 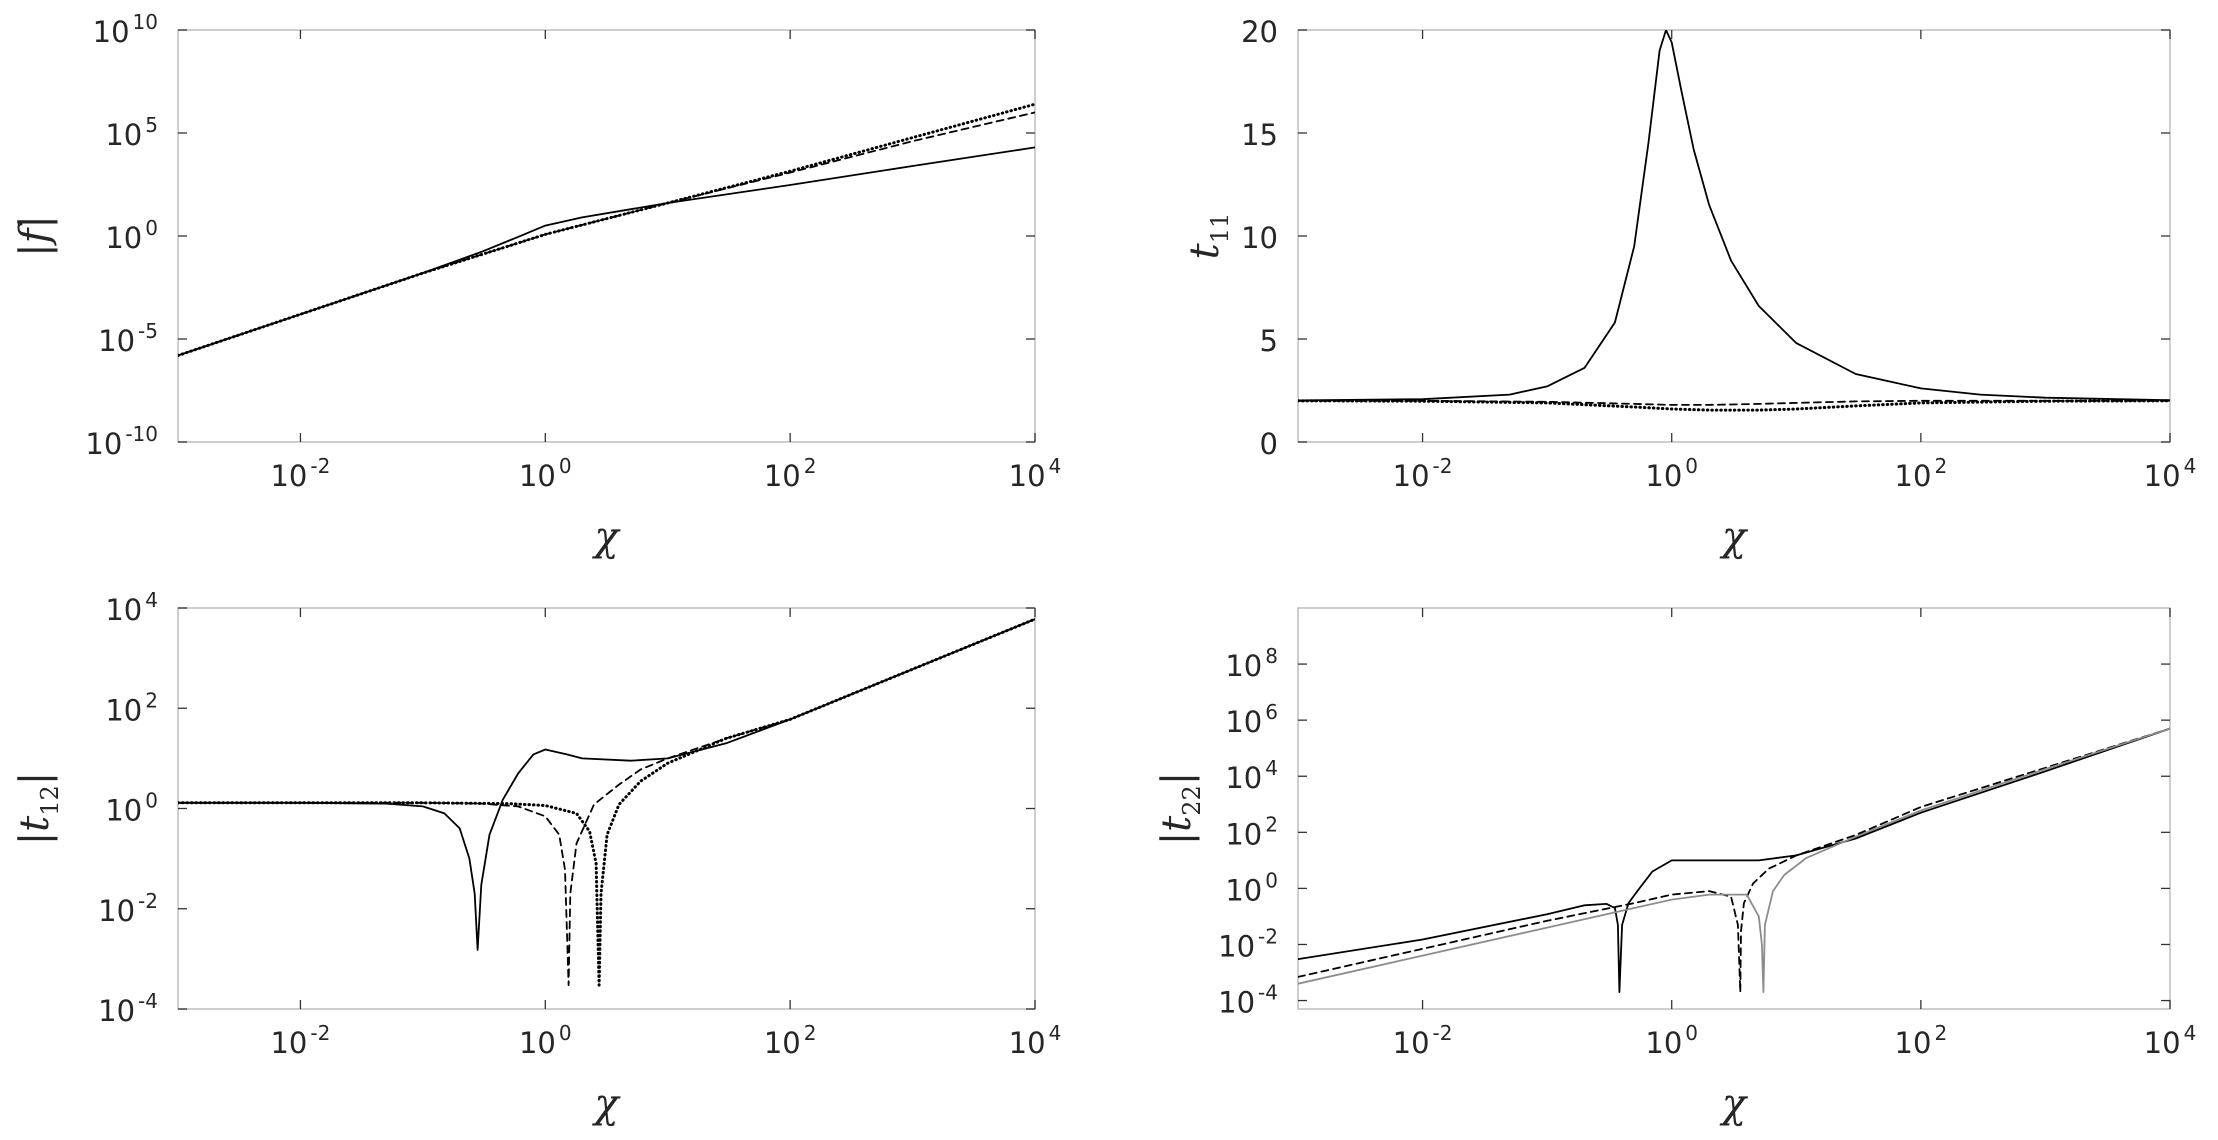 What do you see at coordinates (38, 809) in the screenshot?
I see `y-axis-label: |t12|` at bounding box center [38, 809].